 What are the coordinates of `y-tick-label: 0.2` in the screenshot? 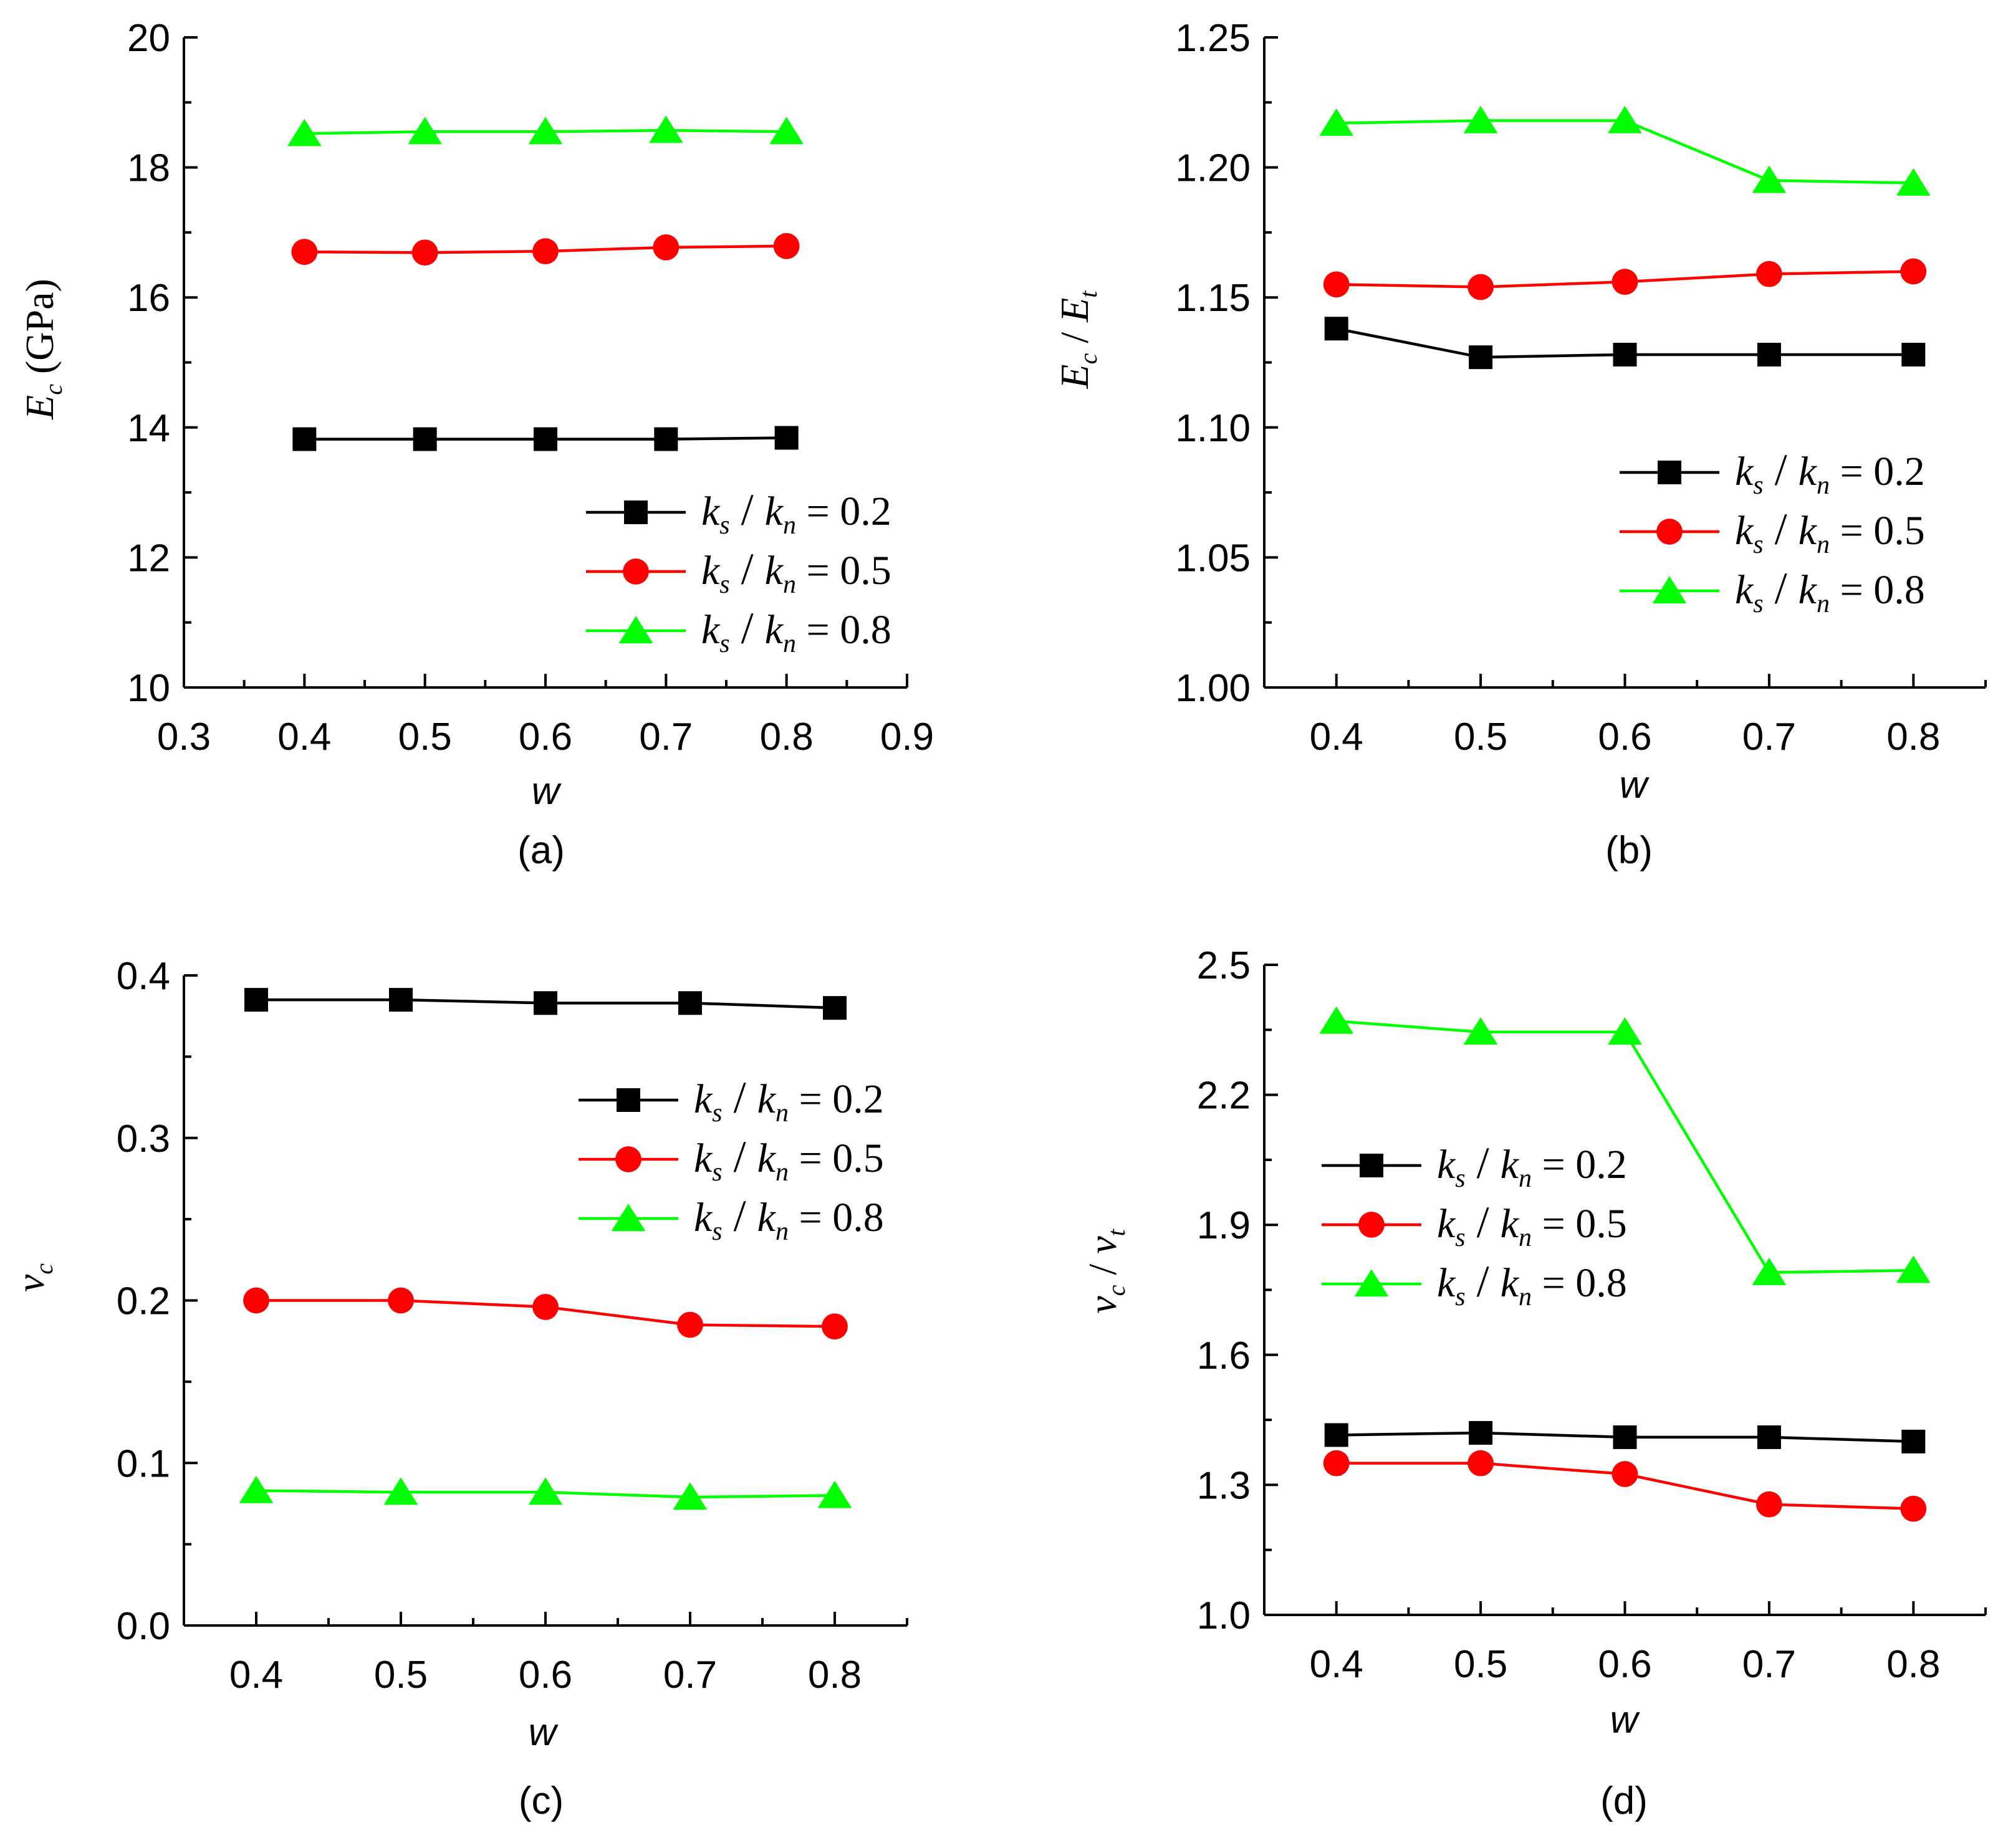 It's located at (143, 1301).